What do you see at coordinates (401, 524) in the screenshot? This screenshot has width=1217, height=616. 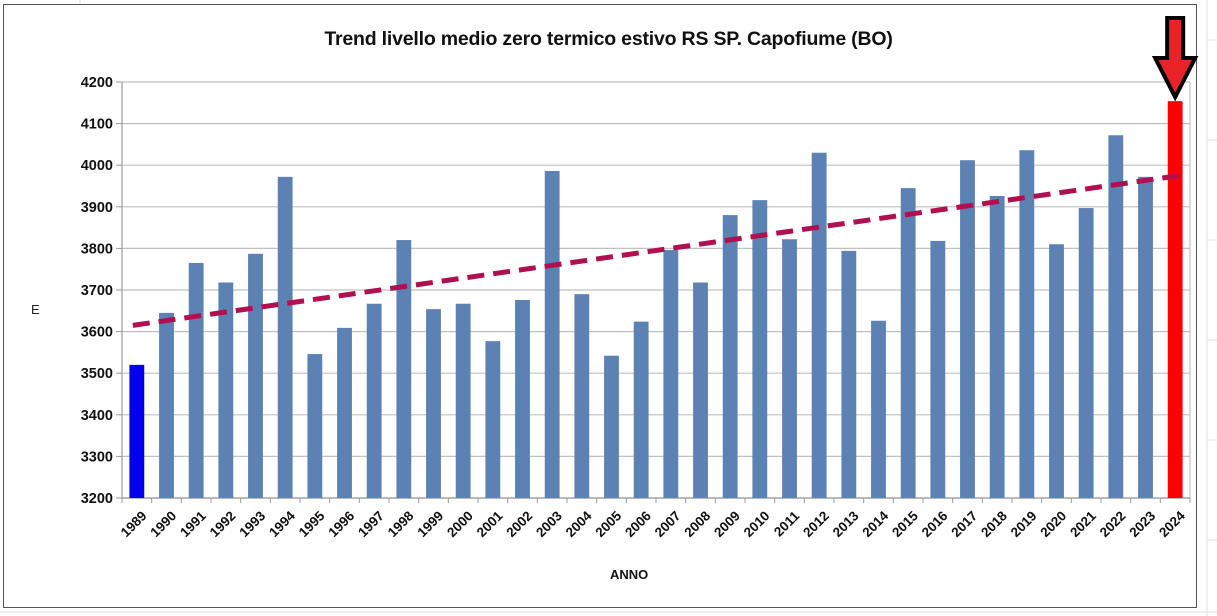 I see `x-tick-label: 1998` at bounding box center [401, 524].